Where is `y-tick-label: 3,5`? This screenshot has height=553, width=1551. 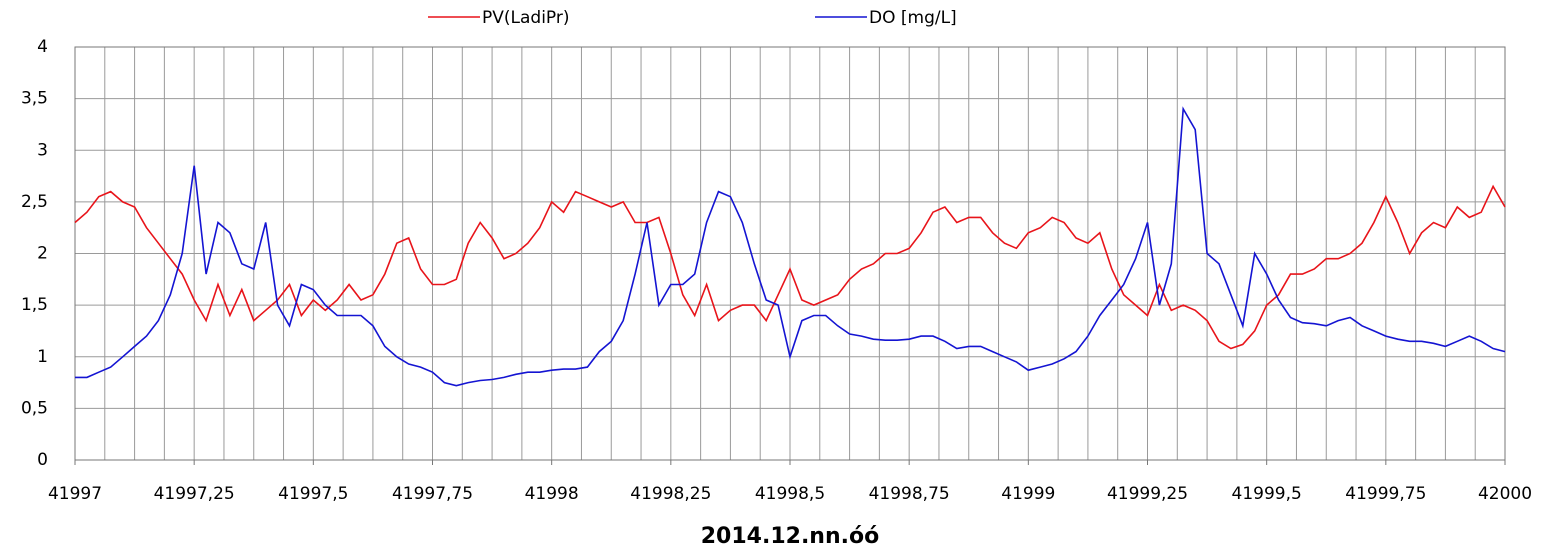 y-tick-label: 3,5 is located at coordinates (34, 99).